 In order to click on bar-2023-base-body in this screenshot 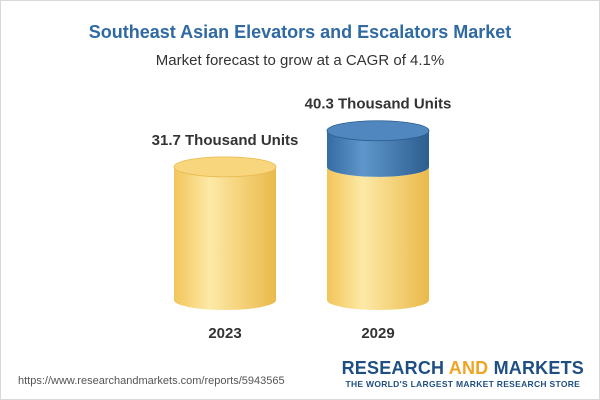, I will do `click(225, 238)`.